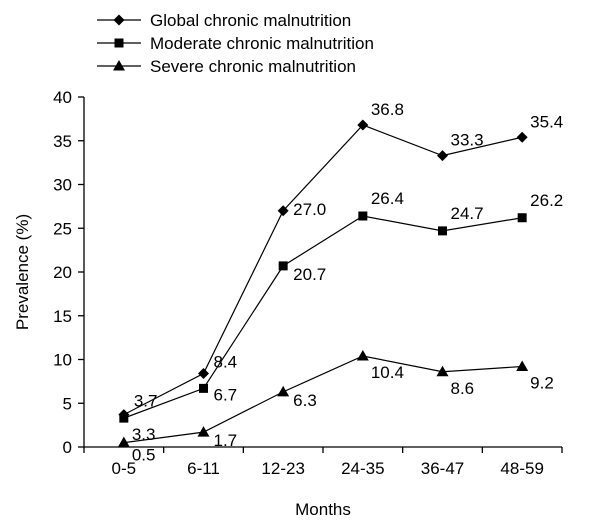 Image resolution: width=591 pixels, height=522 pixels. I want to click on legend-entry: Moderate chronic malnutrition, so click(235, 43).